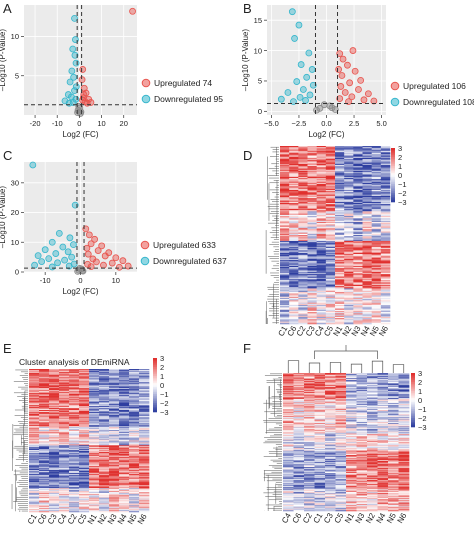 This screenshot has width=474, height=545. What do you see at coordinates (79, 106) in the screenshot?
I see `point-not-significant` at bounding box center [79, 106].